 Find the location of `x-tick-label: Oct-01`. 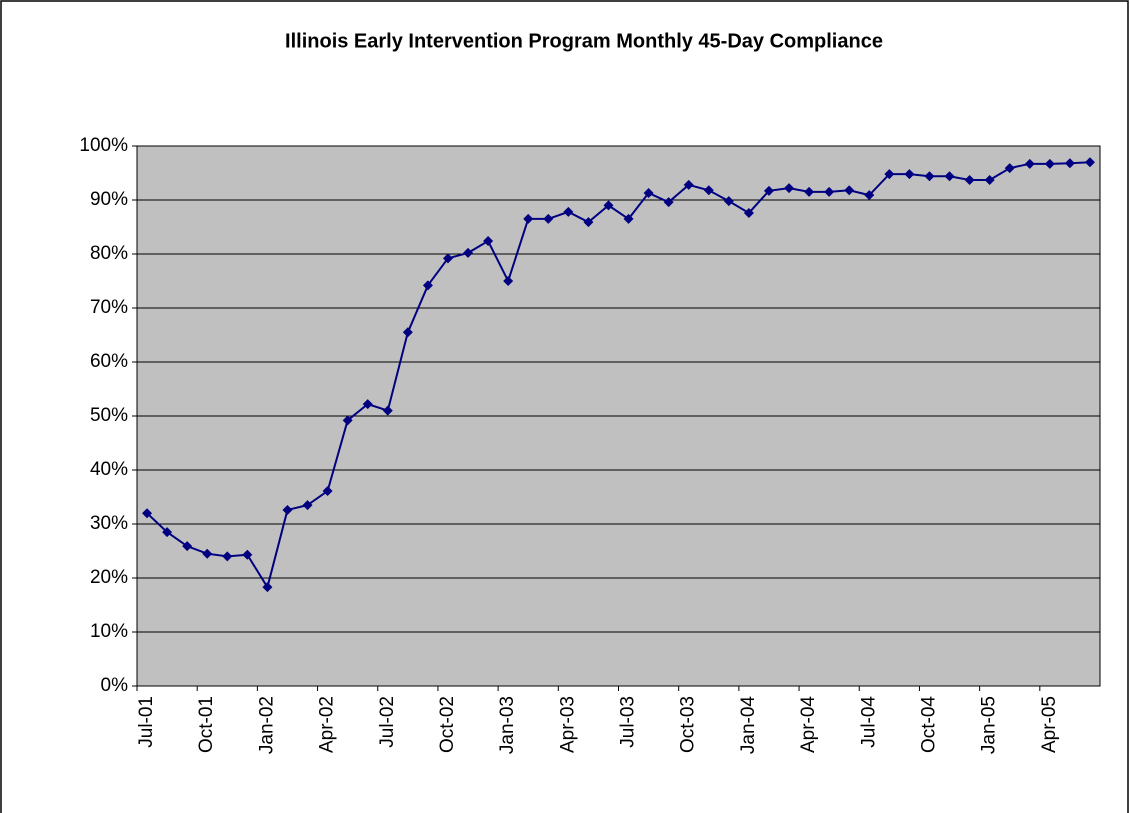

x-tick-label: Oct-01 is located at coordinates (206, 724).